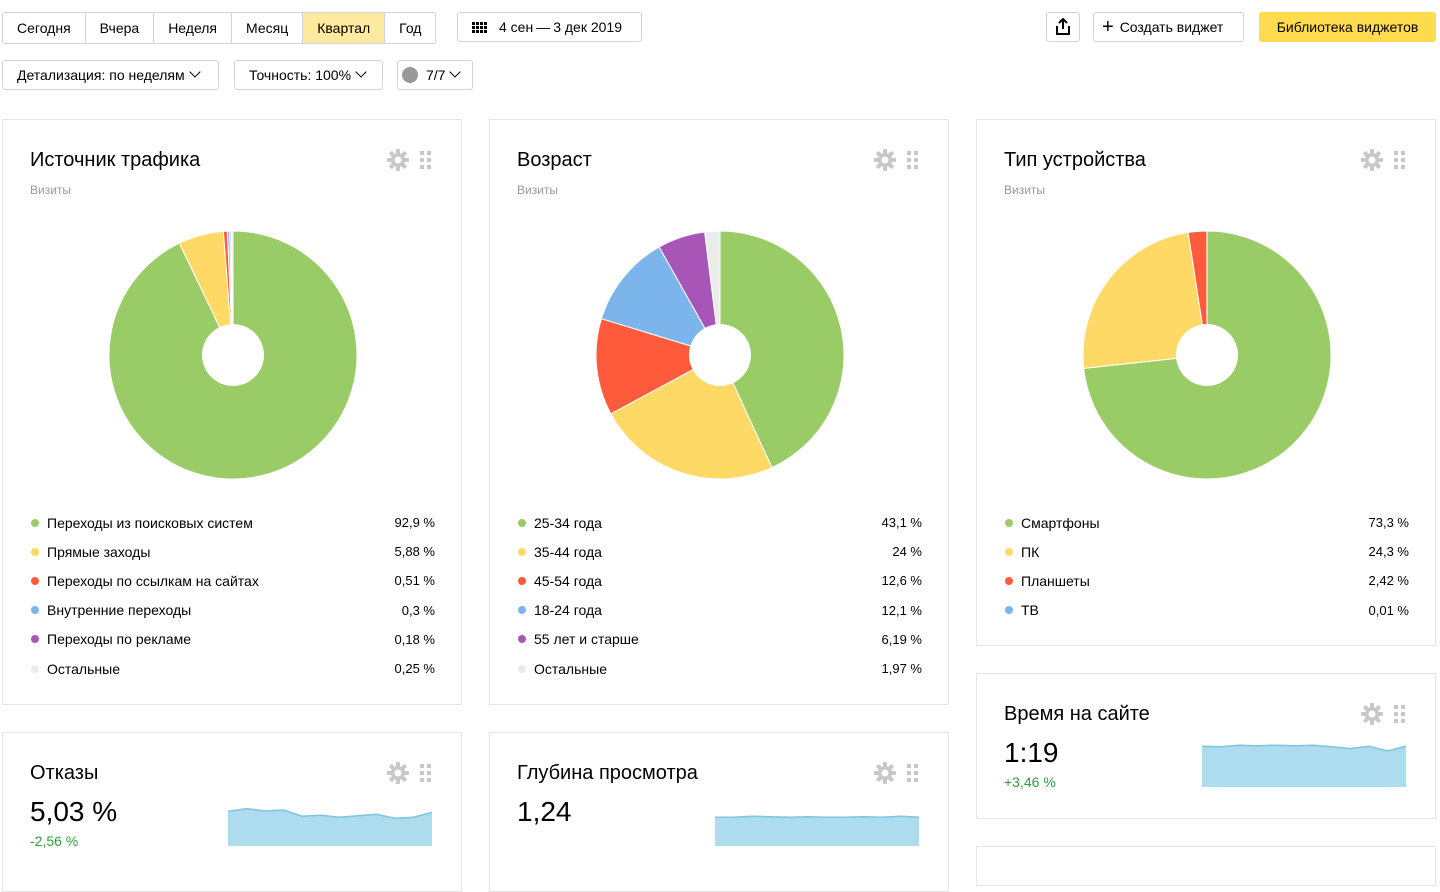 Image resolution: width=1440 pixels, height=892 pixels. What do you see at coordinates (1031, 753) in the screenshot?
I see `metric-value: 1:19` at bounding box center [1031, 753].